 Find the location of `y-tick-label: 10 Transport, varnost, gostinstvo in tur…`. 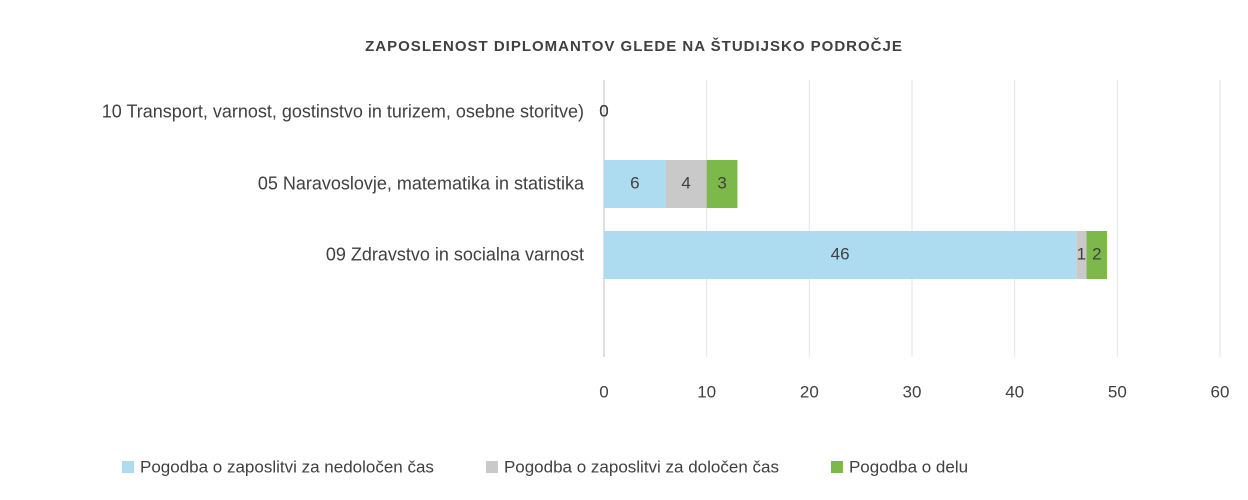

y-tick-label: 10 Transport, varnost, gostinstvo in tur… is located at coordinates (342, 111).